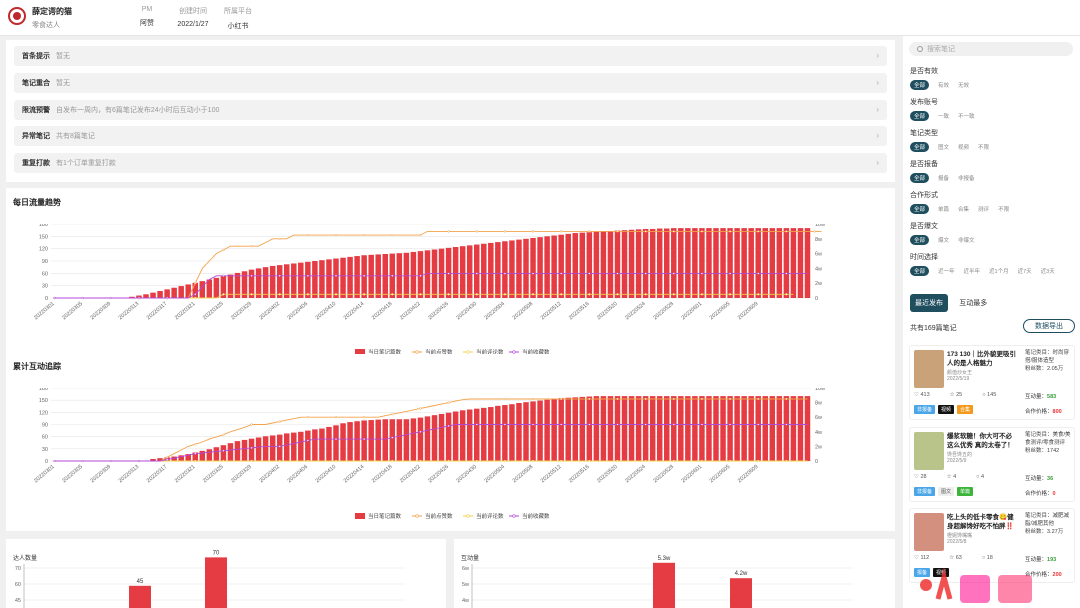 Image resolution: width=1080 pixels, height=608 pixels. What do you see at coordinates (944, 86) in the screenshot?
I see `filter-option: 有效` at bounding box center [944, 86].